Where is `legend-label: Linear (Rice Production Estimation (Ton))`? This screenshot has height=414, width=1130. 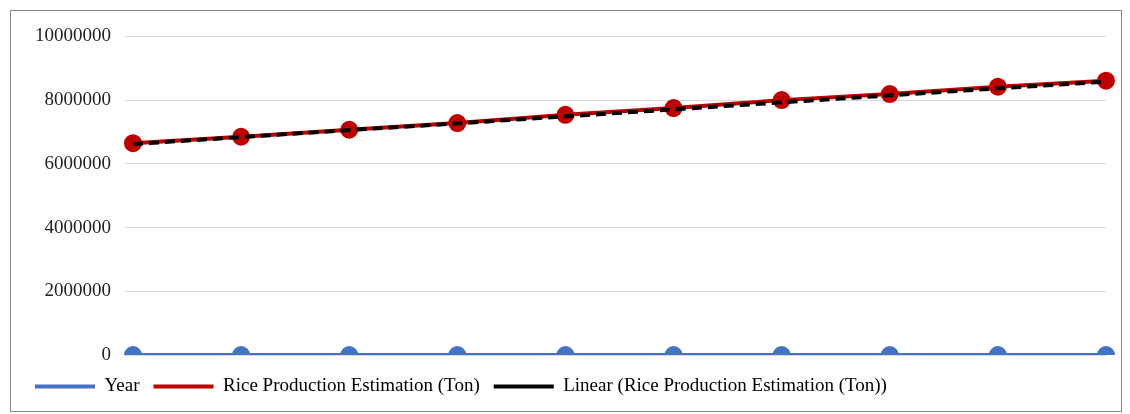
legend-label: Linear (Rice Production Estimation (Ton)) is located at coordinates (725, 385).